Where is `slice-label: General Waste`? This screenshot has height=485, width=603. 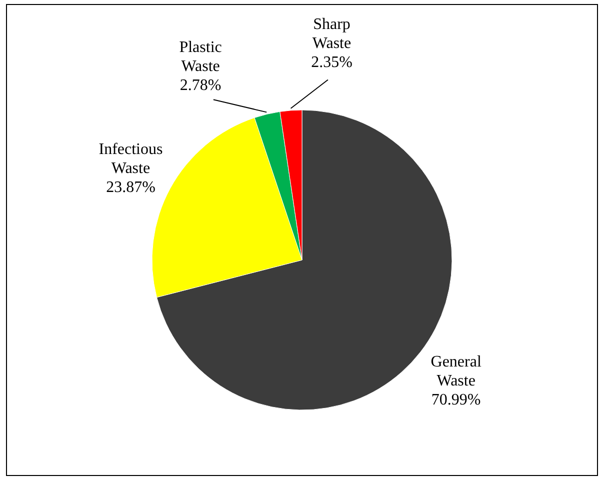
slice-label: General Waste is located at coordinates (456, 372).